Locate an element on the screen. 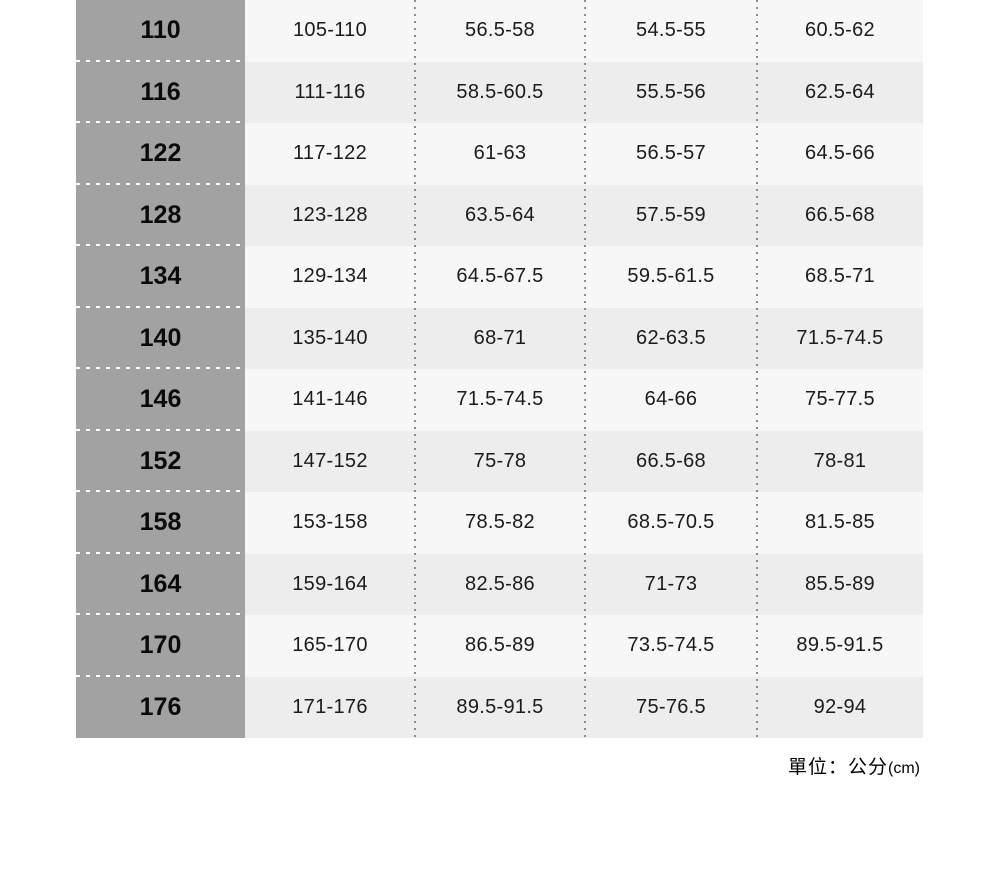 Image resolution: width=1000 pixels, height=888 pixels. table-row: 158 153-158 78.5-82 68.5-70.5 81.5-85 is located at coordinates (499, 523).